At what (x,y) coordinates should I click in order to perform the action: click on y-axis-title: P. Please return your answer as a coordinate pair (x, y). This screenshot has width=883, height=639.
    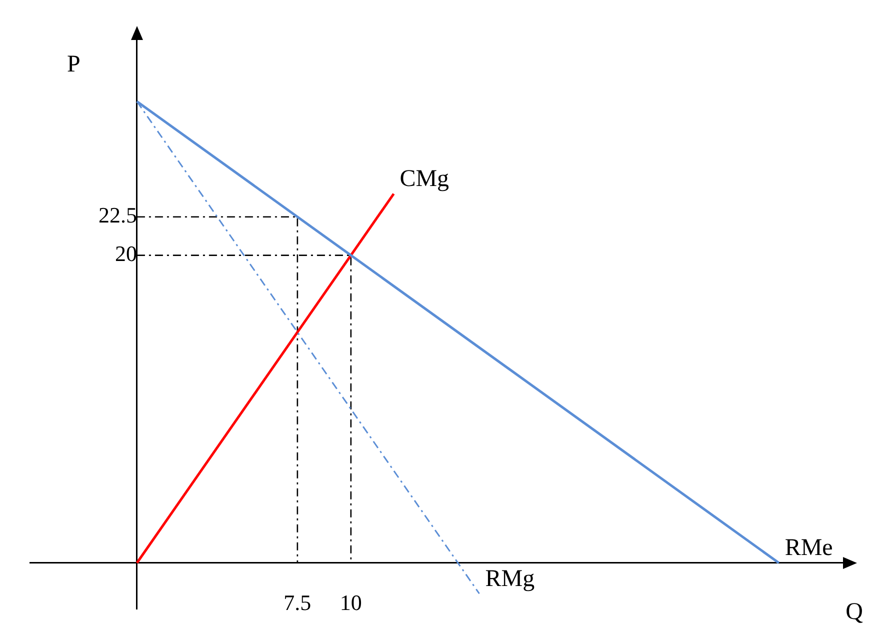
    Looking at the image, I should click on (73, 64).